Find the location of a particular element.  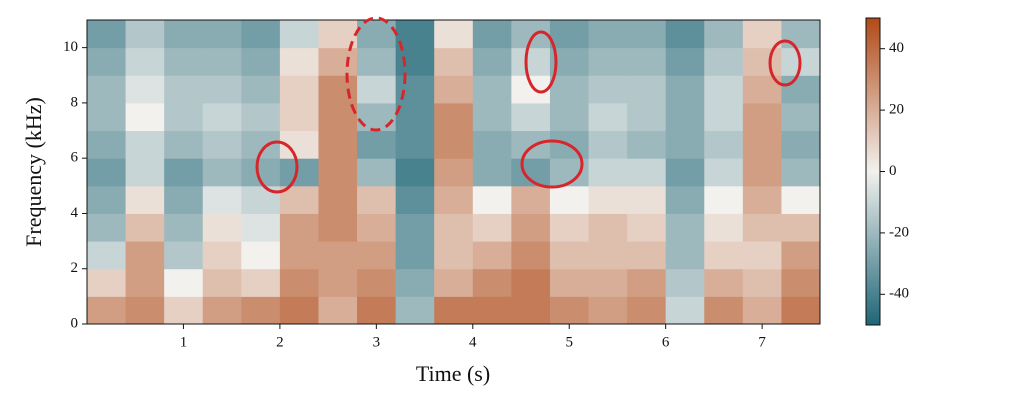

y-tick-label: 2 is located at coordinates (75, 268).